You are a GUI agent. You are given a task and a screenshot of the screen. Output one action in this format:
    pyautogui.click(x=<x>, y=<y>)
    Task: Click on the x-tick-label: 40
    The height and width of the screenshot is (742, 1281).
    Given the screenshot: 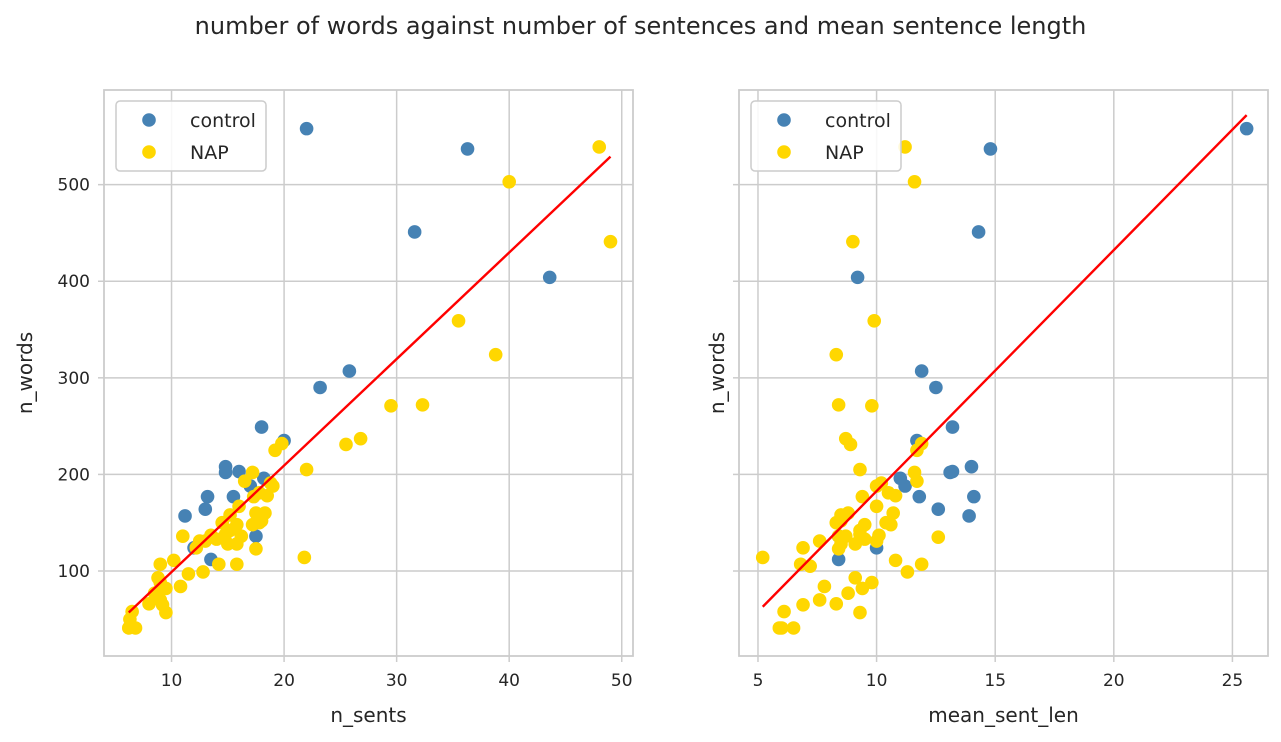 What is the action you would take?
    pyautogui.click(x=509, y=681)
    